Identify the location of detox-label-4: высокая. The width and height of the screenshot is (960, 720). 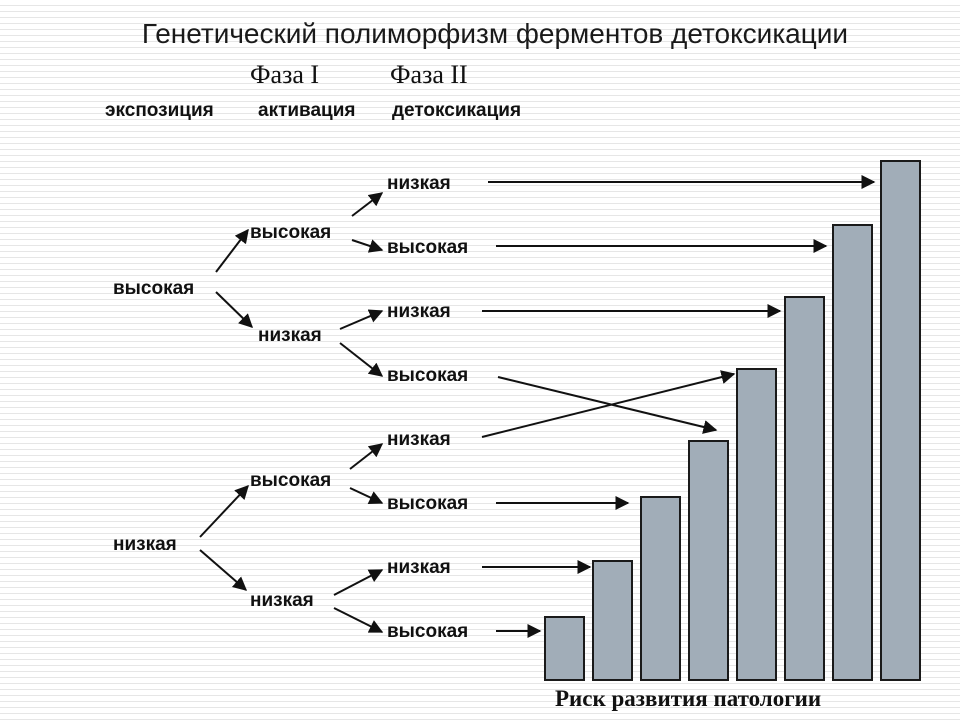
(428, 375).